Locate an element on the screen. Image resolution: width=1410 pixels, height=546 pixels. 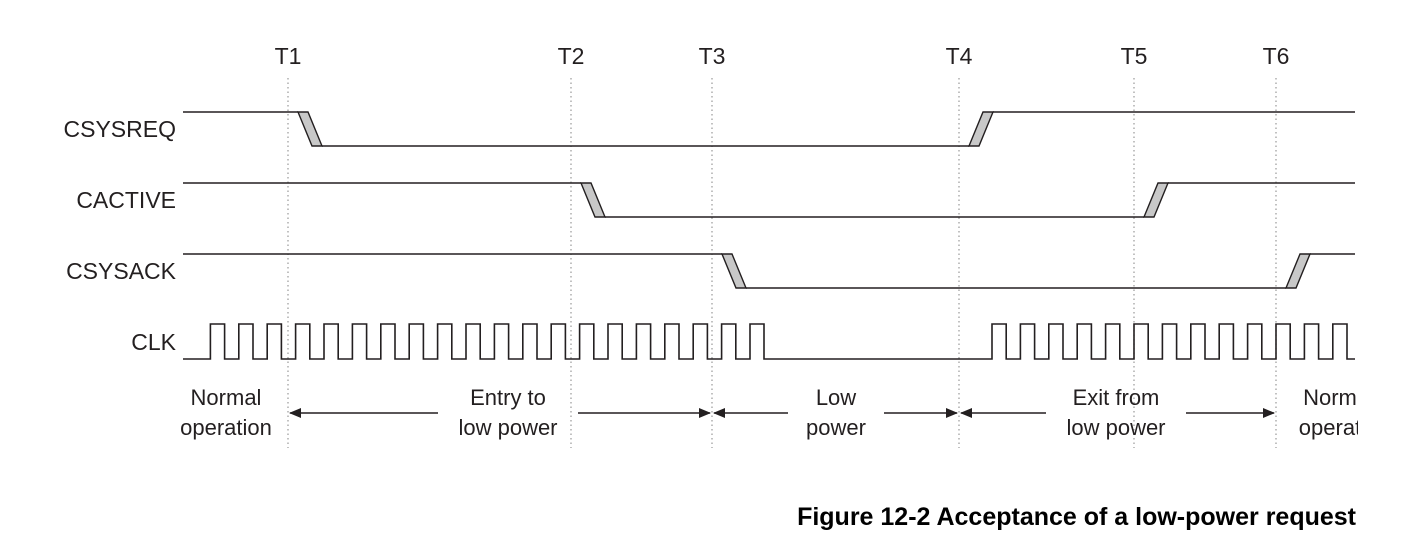
phase-0: Normal operation is located at coordinates (226, 412).